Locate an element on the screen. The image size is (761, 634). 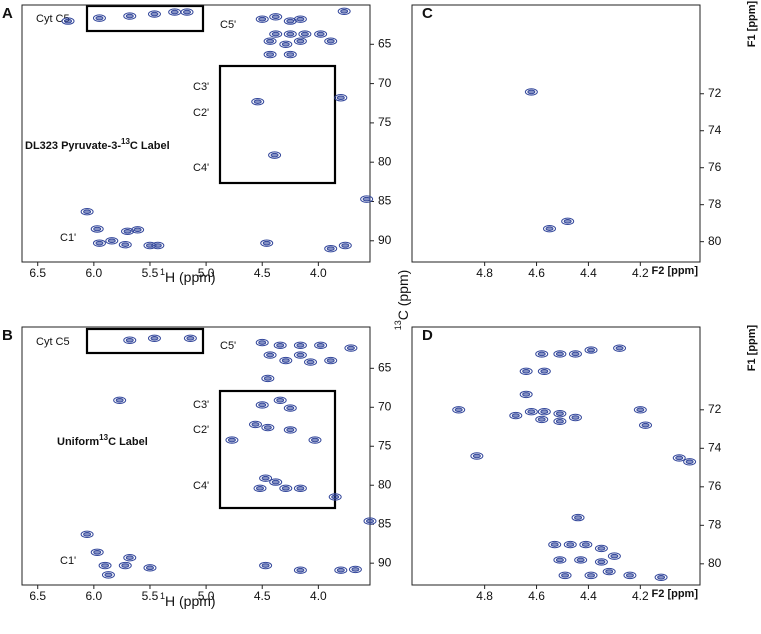
x-tick-label: 4.0 is located at coordinates (318, 273).